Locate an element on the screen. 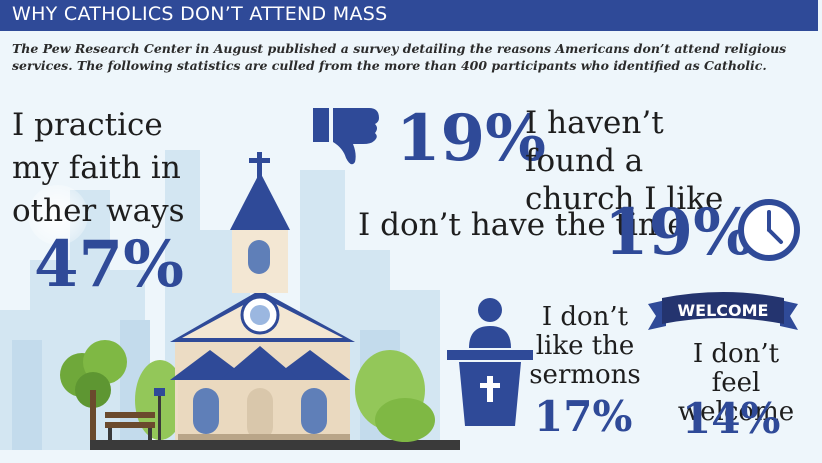 The image size is (822, 463). page-title: WHY CATHOLICS DON’T ATTEND MASS is located at coordinates (200, 14).